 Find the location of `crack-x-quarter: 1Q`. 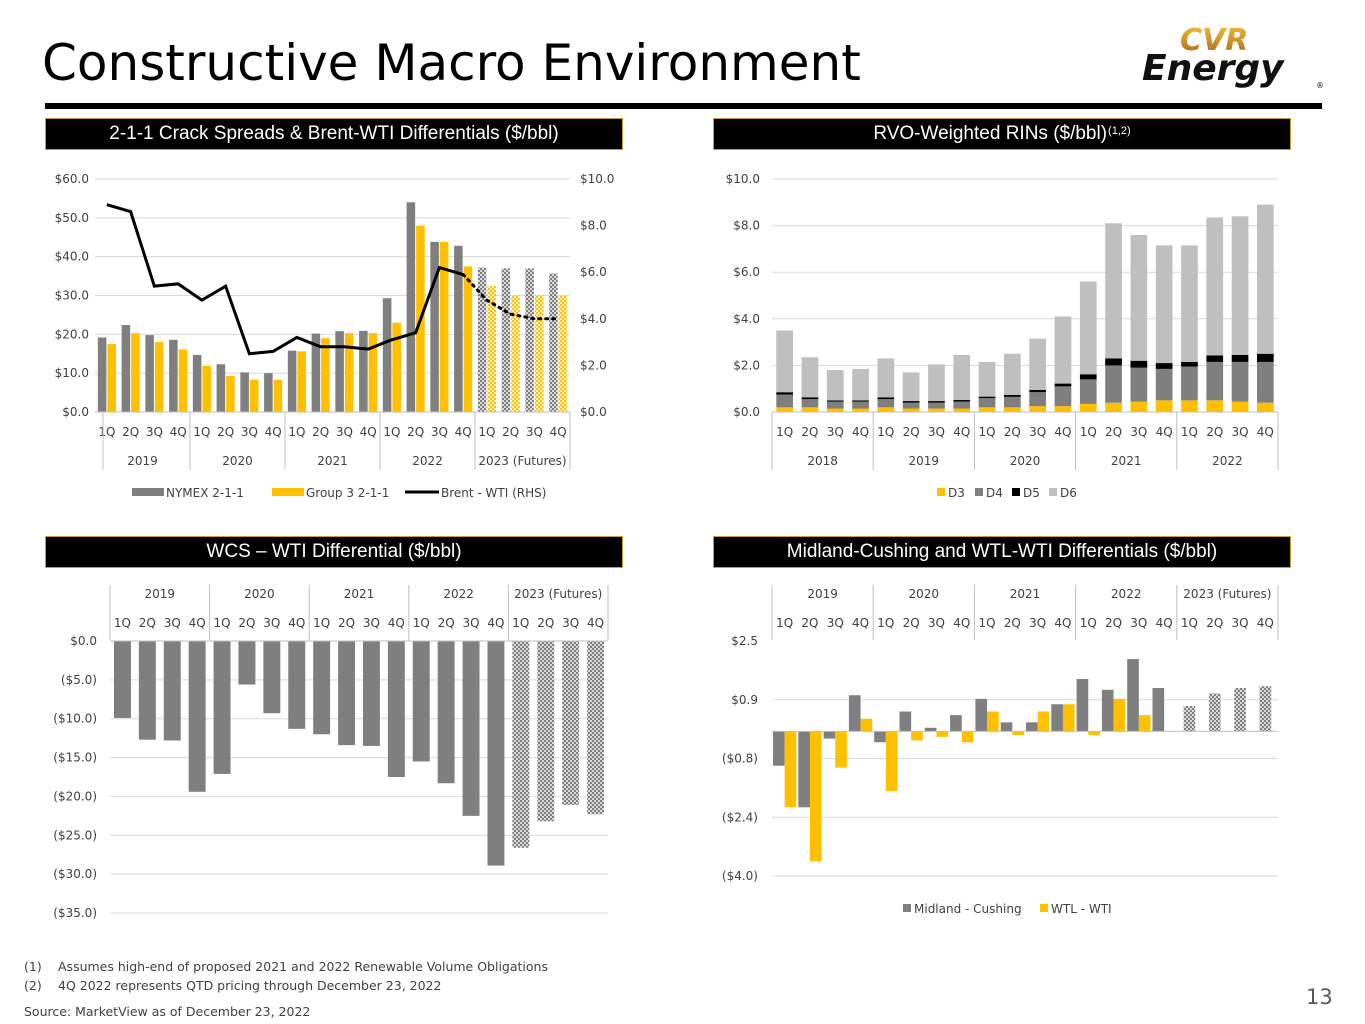

crack-x-quarter: 1Q is located at coordinates (486, 432).